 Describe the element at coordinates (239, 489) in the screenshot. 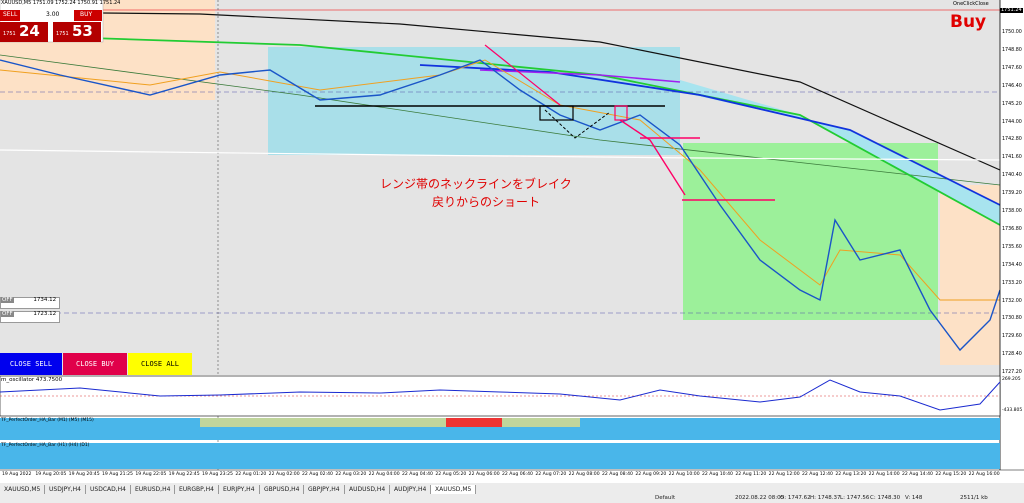

I see `chart-tab: EURJPY,H4` at that location.